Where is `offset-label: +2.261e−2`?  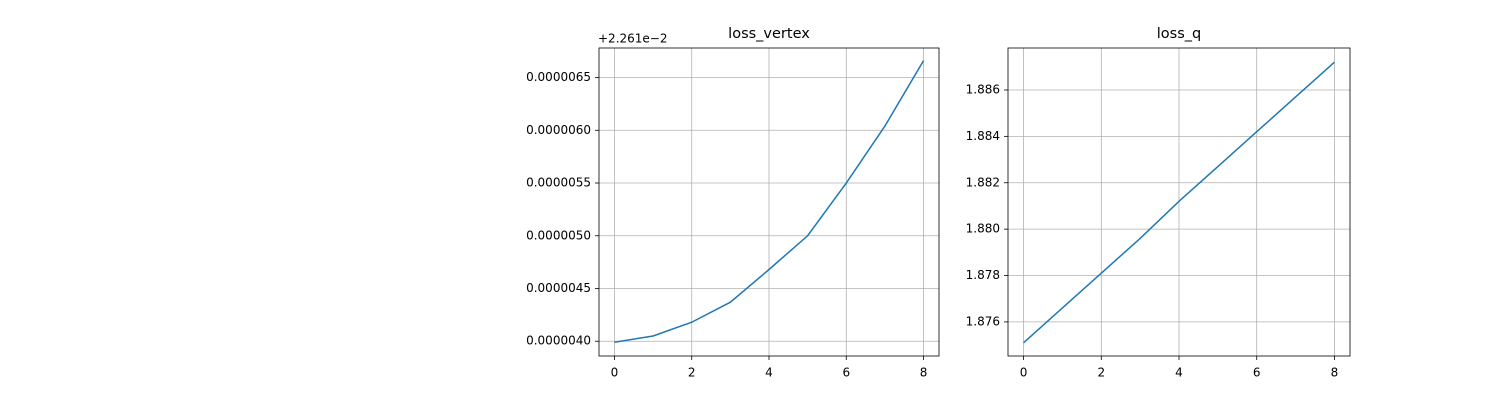 offset-label: +2.261e−2 is located at coordinates (632, 39).